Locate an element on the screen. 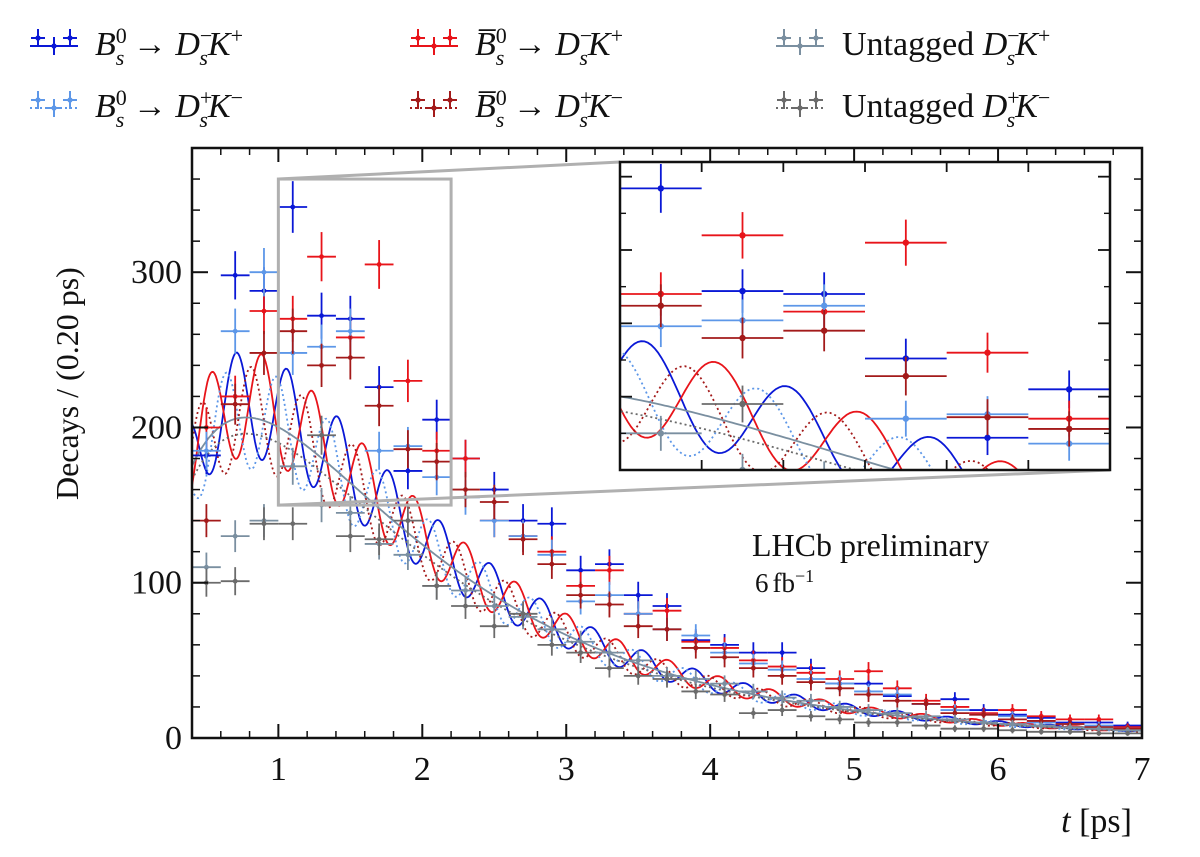  annotation-line2: 6 fb−1 is located at coordinates (784, 582).